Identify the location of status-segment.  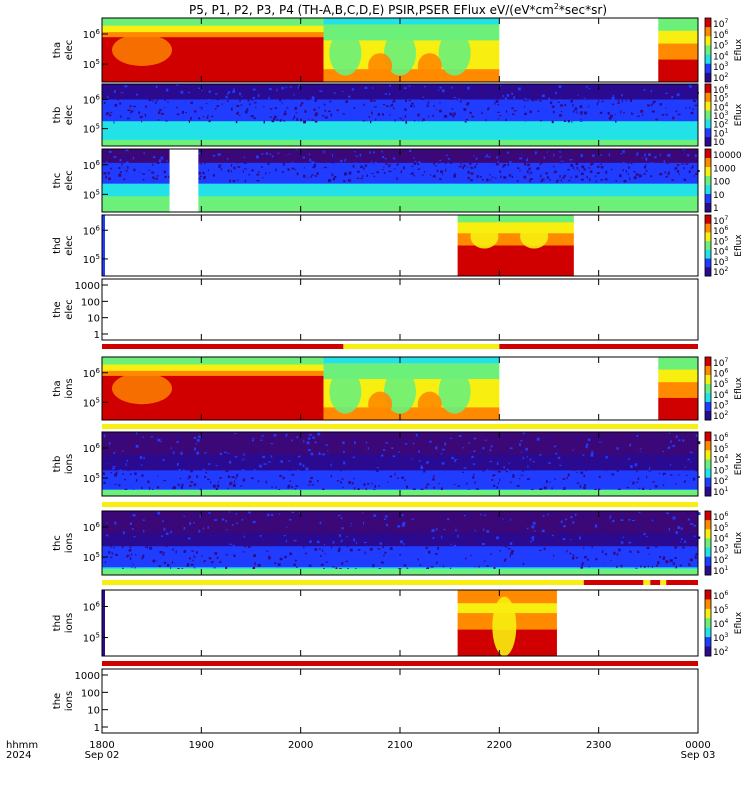
(400, 426).